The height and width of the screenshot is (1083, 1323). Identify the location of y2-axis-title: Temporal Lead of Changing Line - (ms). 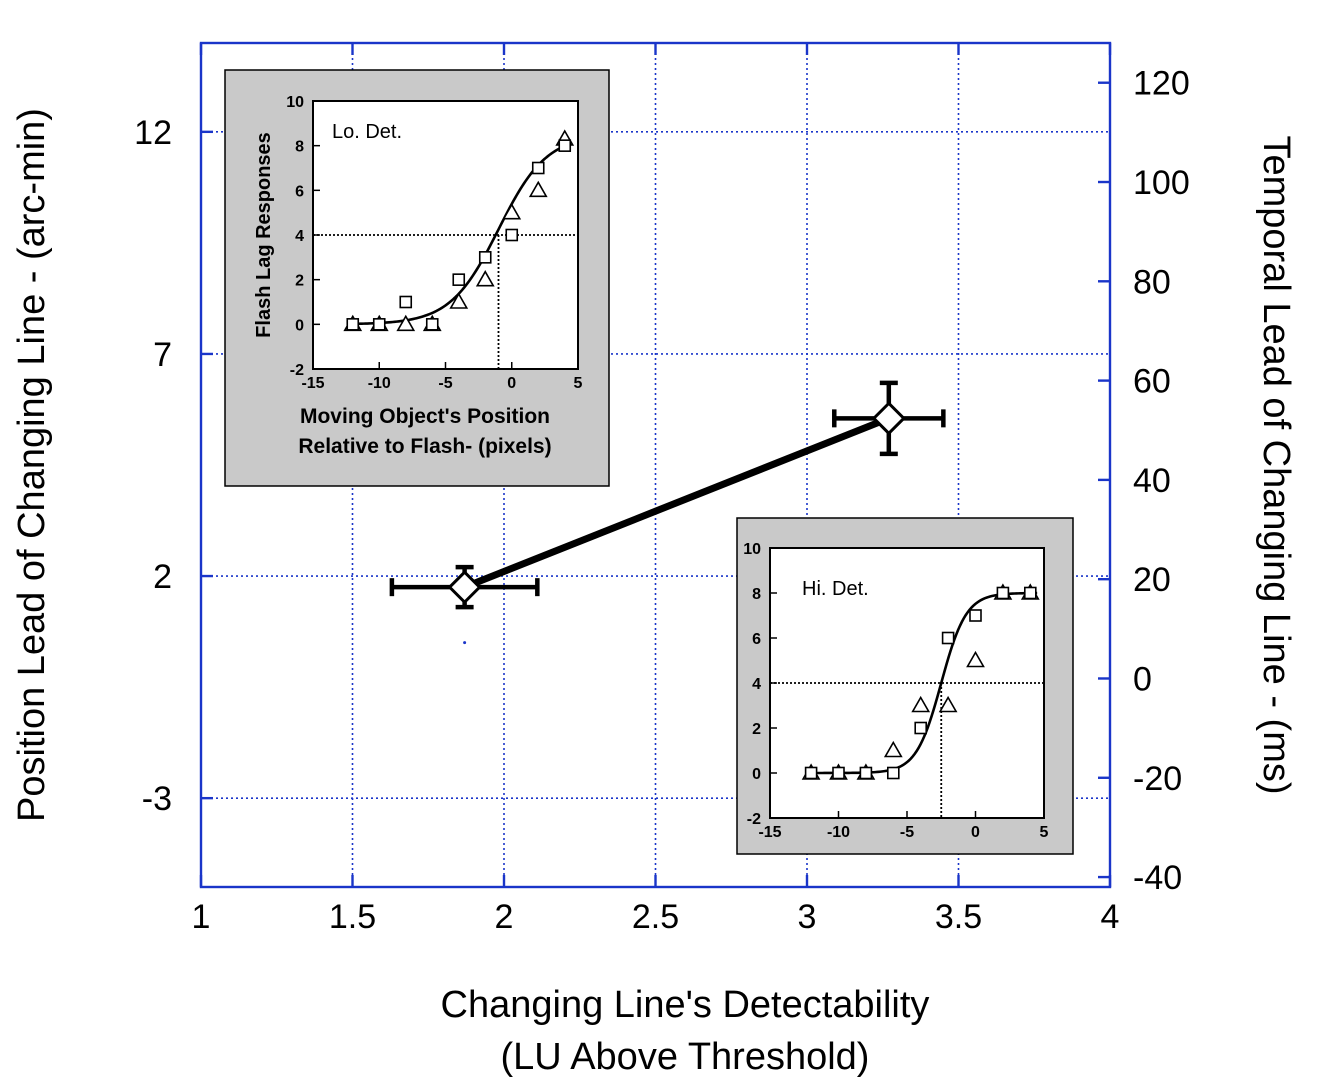
(1276, 464).